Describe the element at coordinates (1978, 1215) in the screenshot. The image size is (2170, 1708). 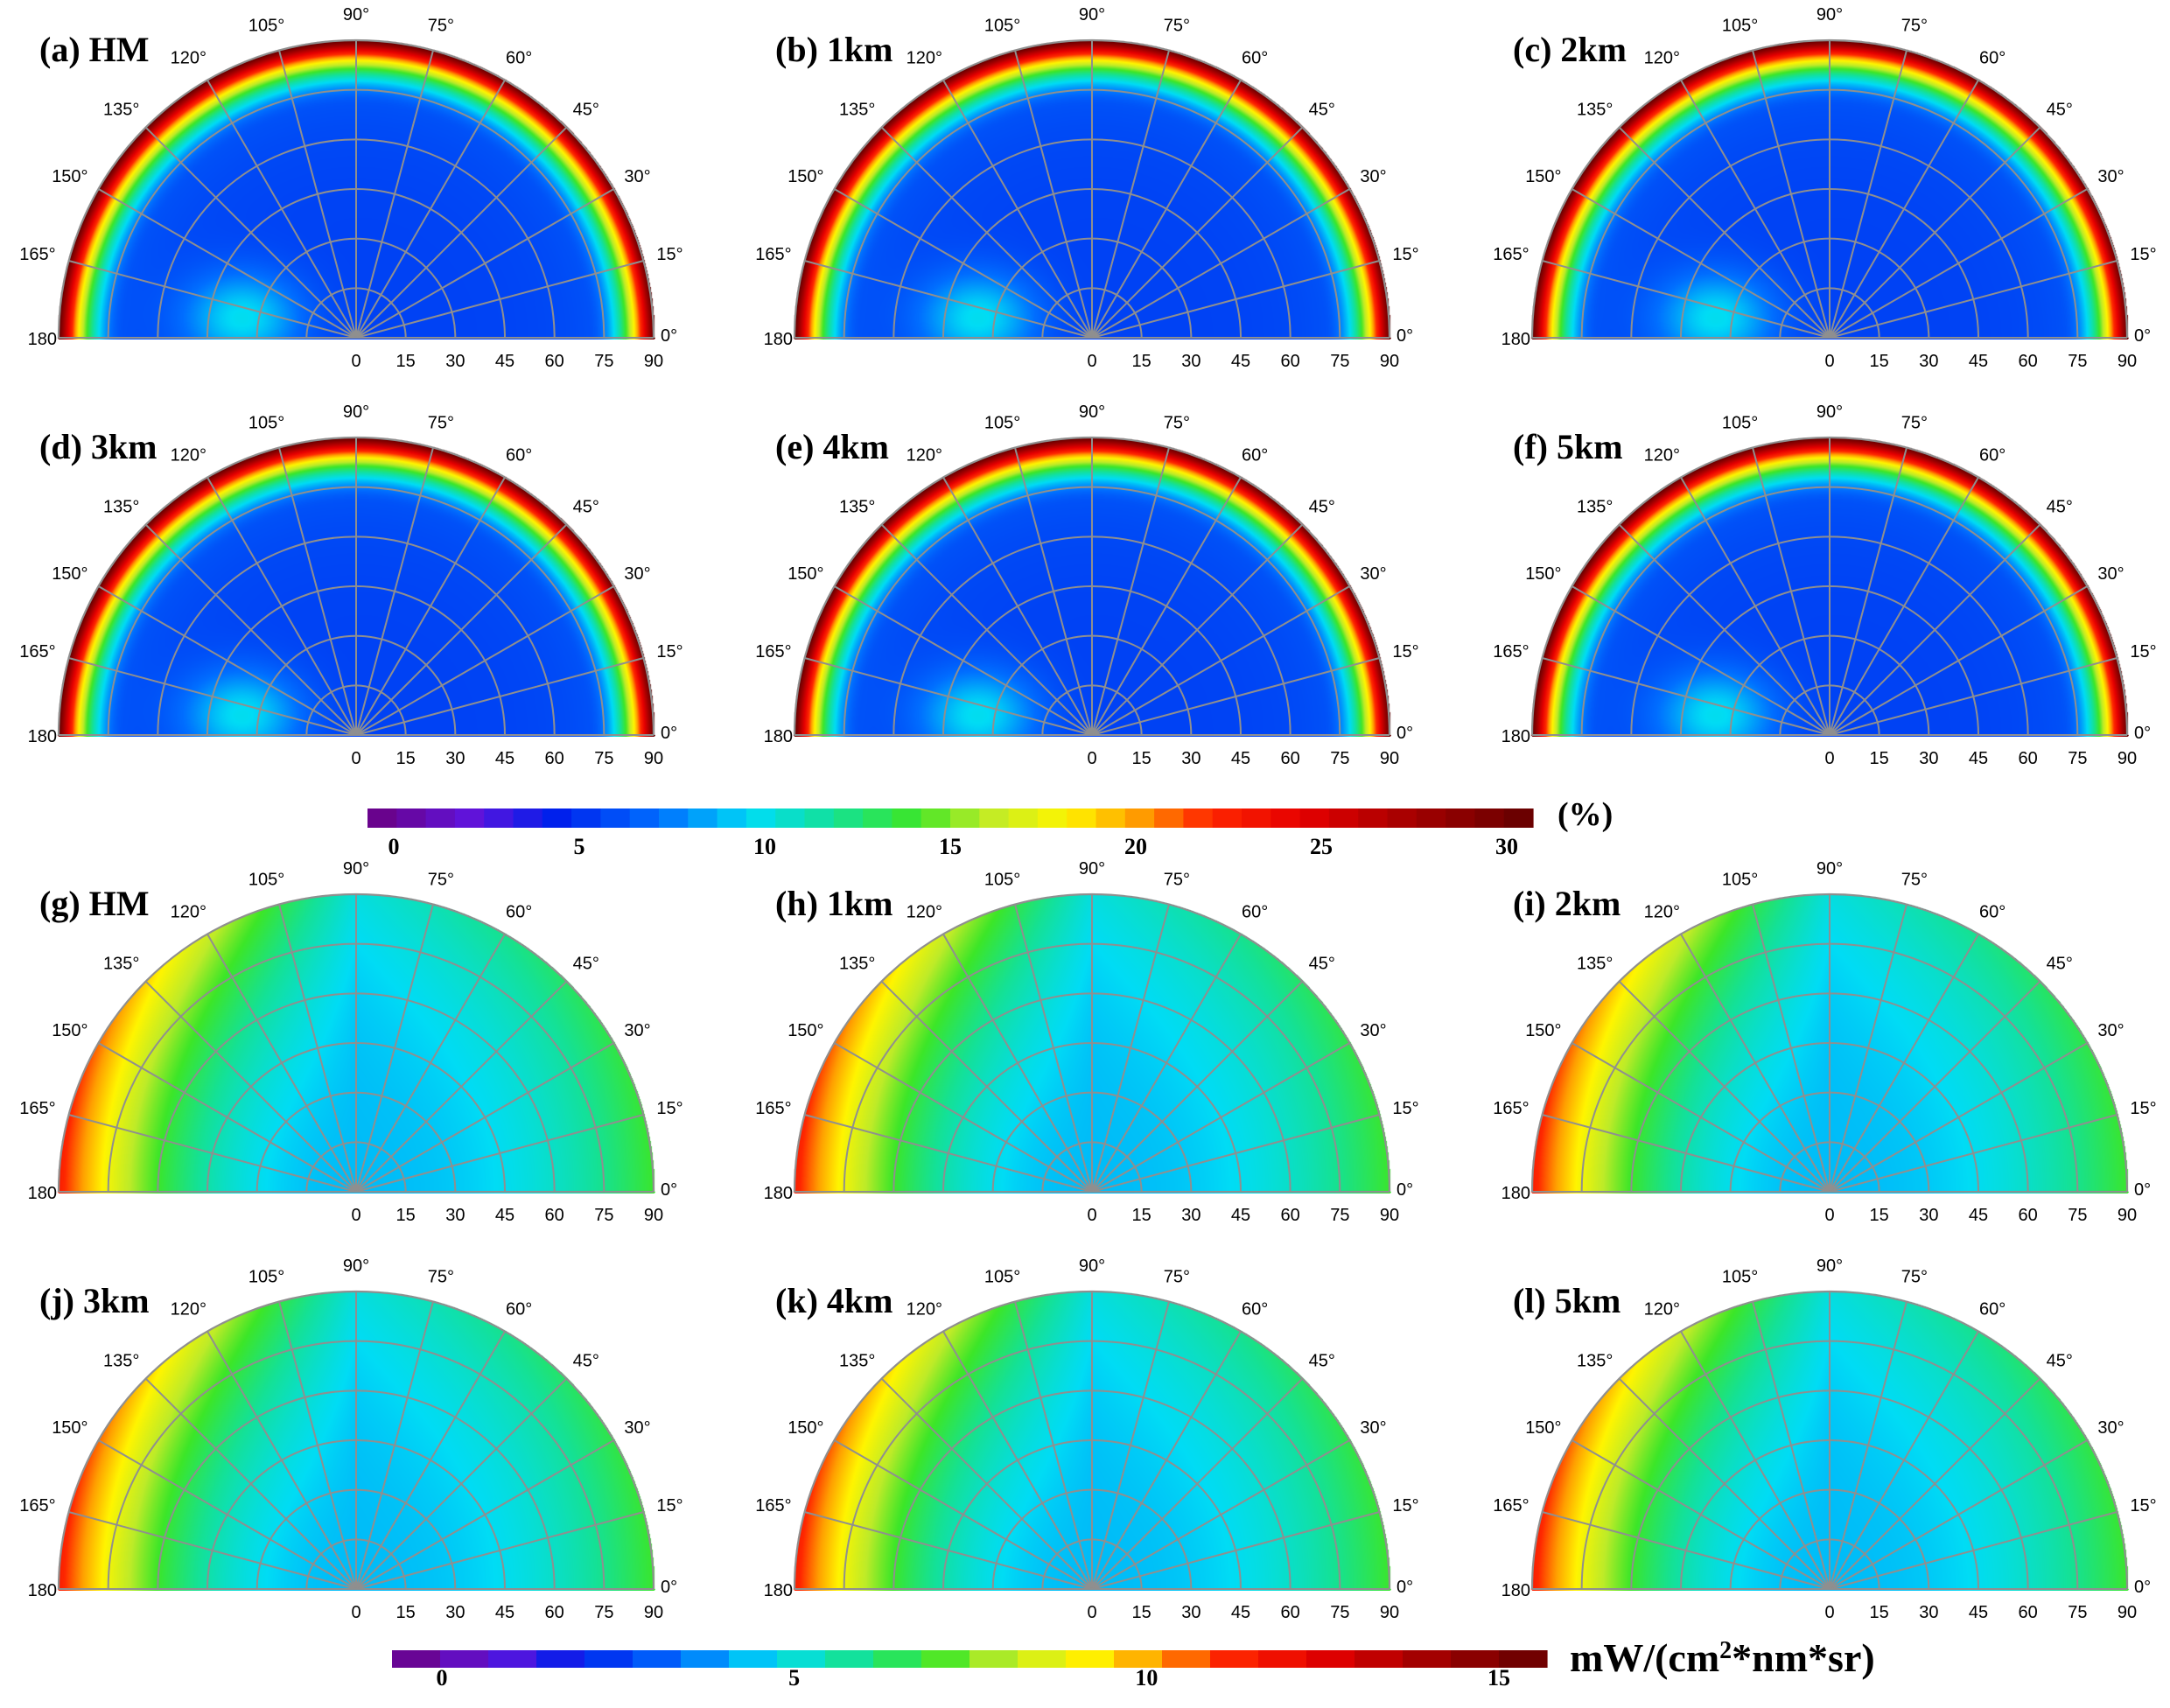
I see `radial-tick-label: 45` at that location.